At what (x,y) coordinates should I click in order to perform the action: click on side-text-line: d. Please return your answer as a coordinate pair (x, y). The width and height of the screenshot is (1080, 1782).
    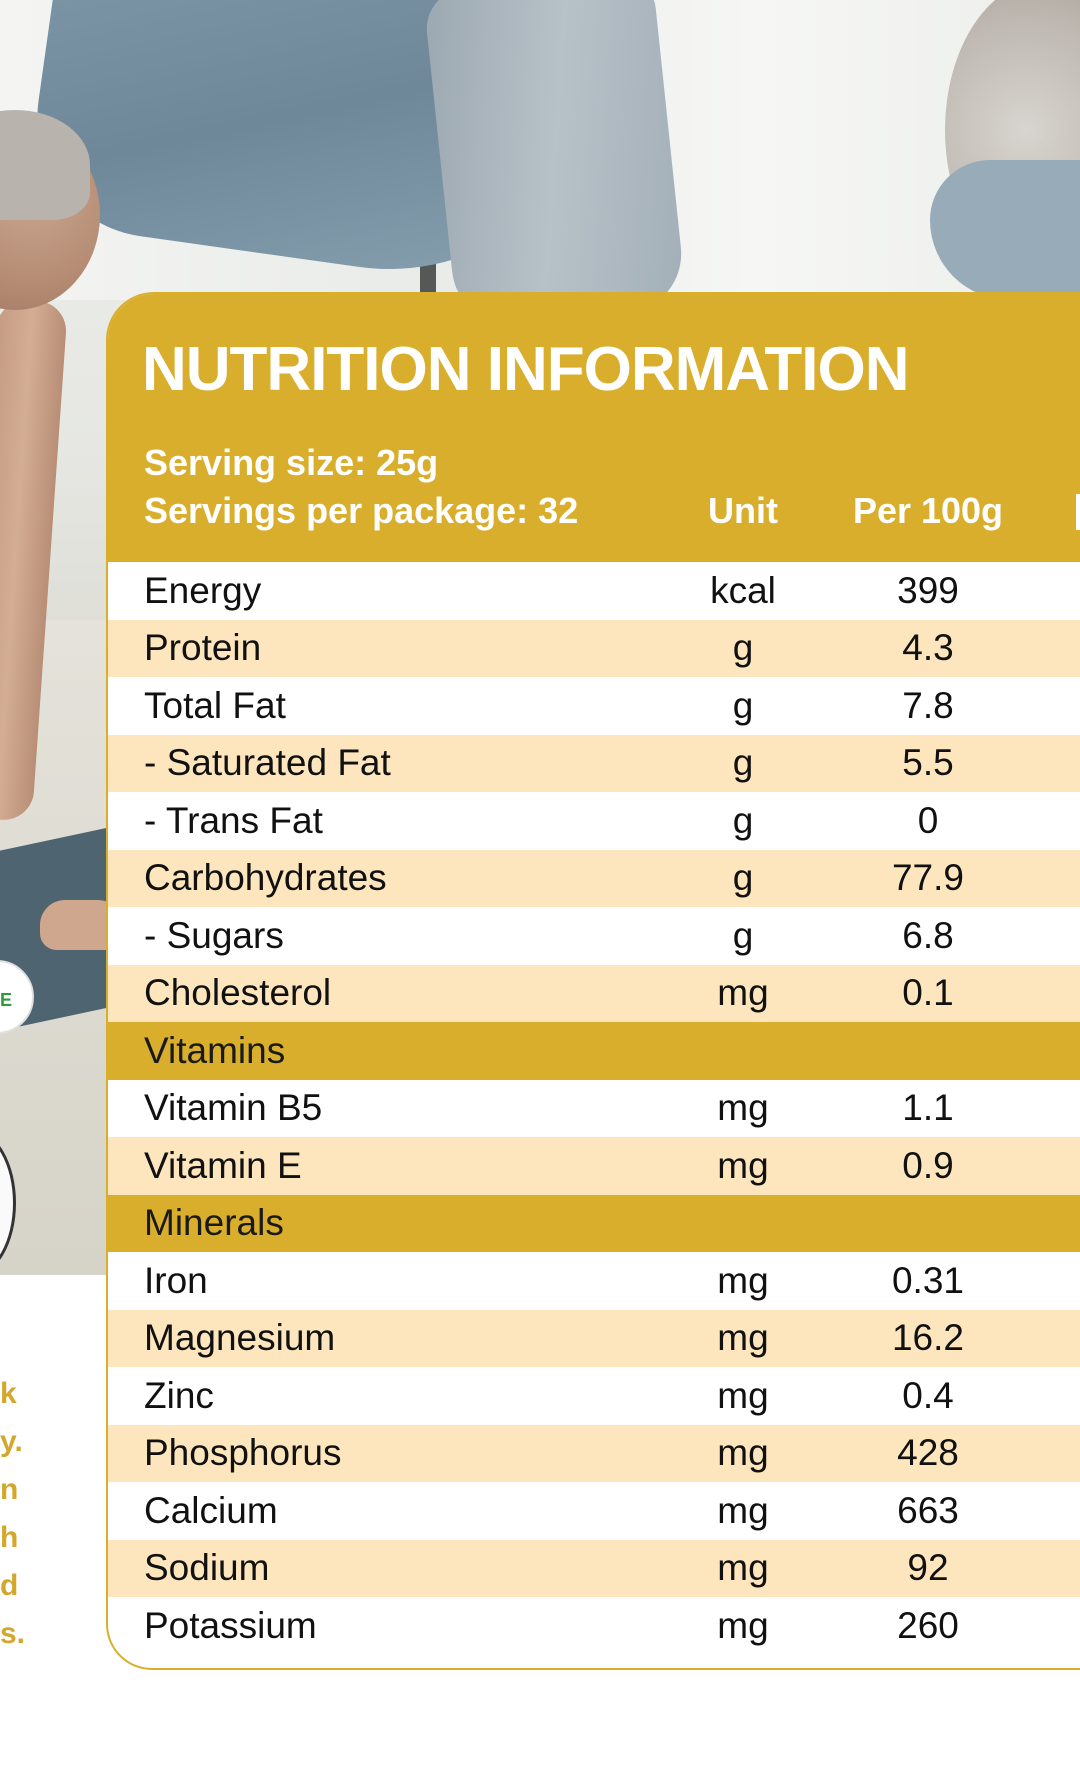
    Looking at the image, I should click on (9, 1585).